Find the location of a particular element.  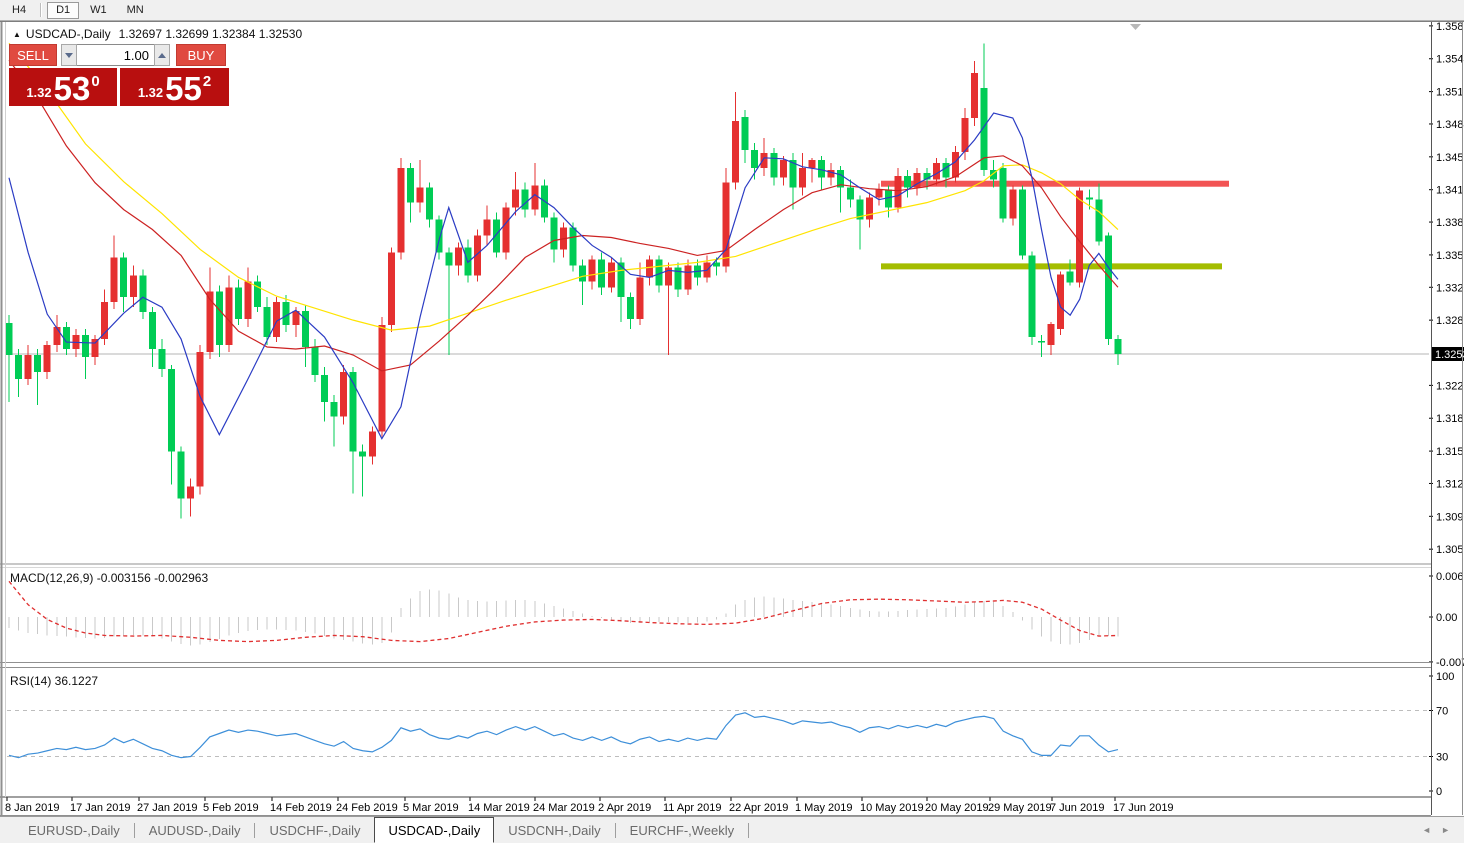

svg-text: 7 Jun 2019 is located at coordinates (1077, 808).